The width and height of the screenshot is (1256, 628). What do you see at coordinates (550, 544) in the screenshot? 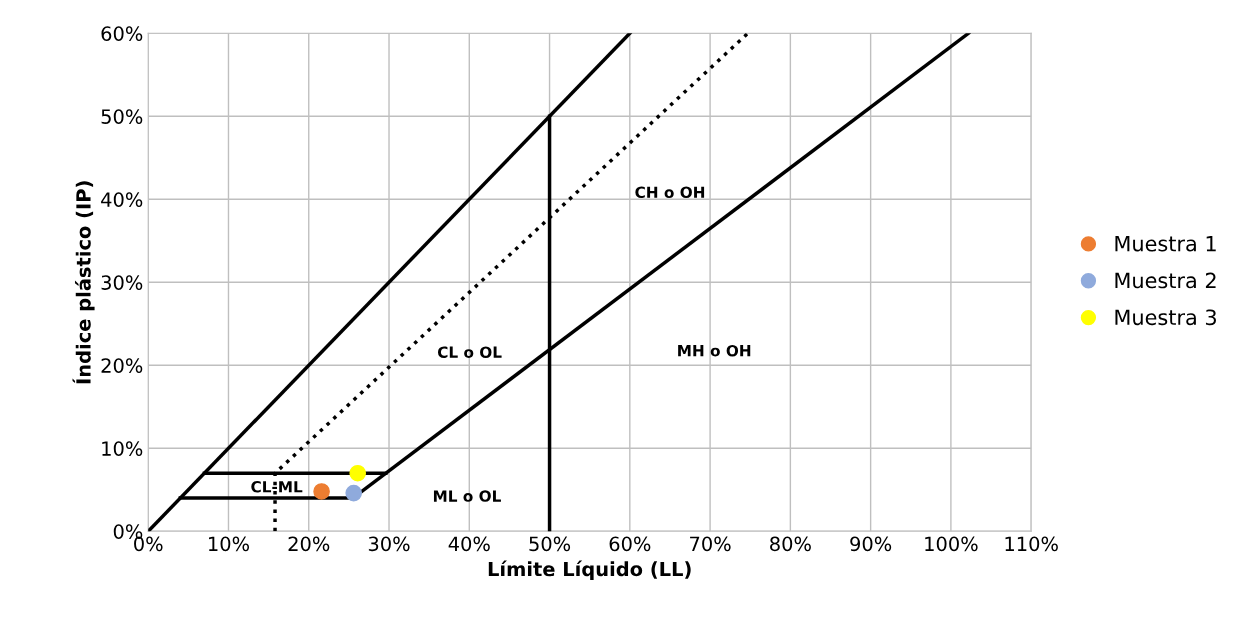
I see `x-tick-label: 50%` at bounding box center [550, 544].